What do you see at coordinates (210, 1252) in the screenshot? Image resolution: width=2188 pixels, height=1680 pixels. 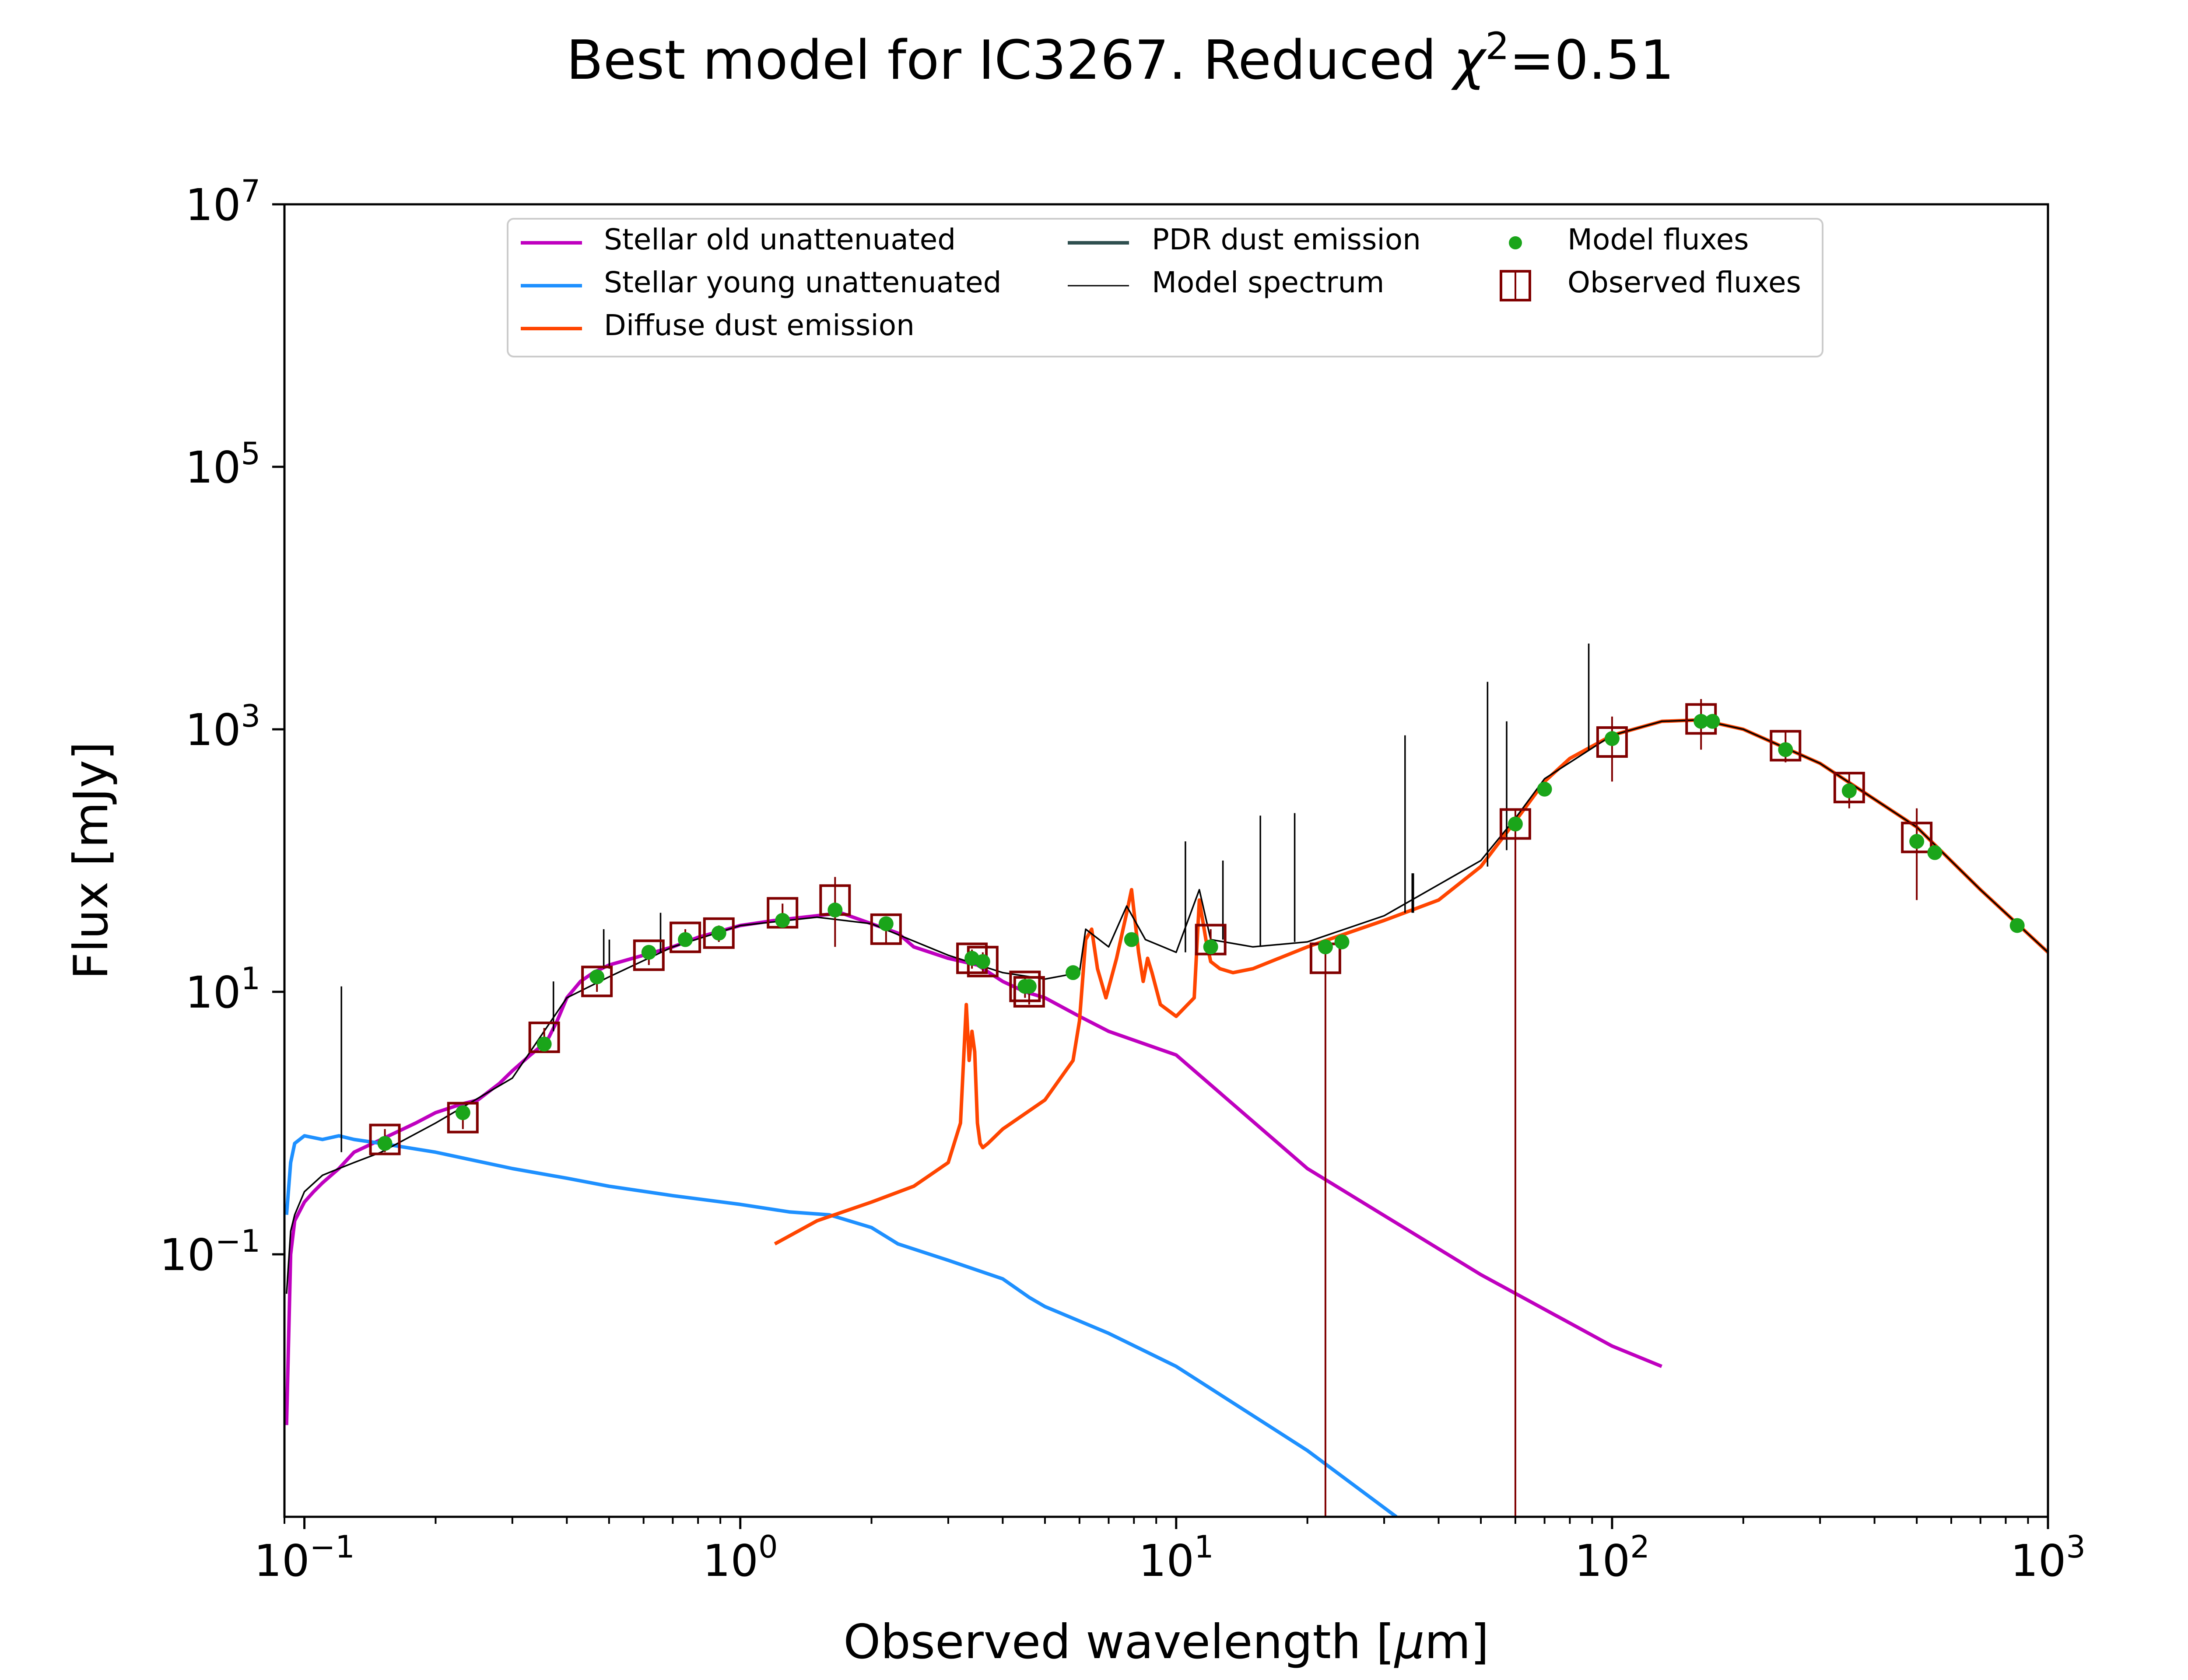 I see `y-tick-label: 10⁻¹` at bounding box center [210, 1252].